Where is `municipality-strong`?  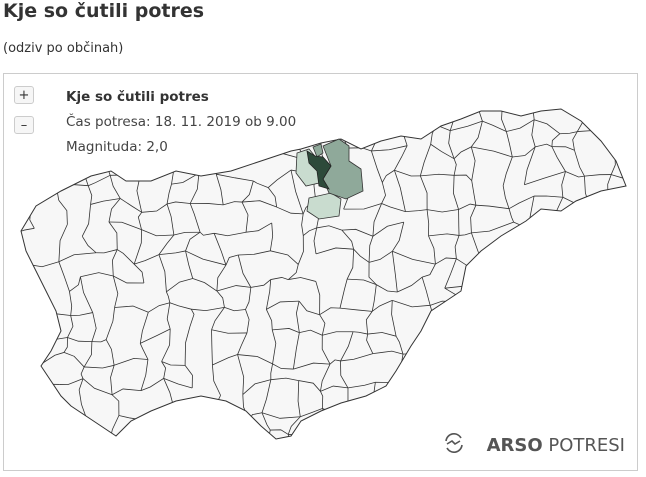 municipality-strong is located at coordinates (319, 170).